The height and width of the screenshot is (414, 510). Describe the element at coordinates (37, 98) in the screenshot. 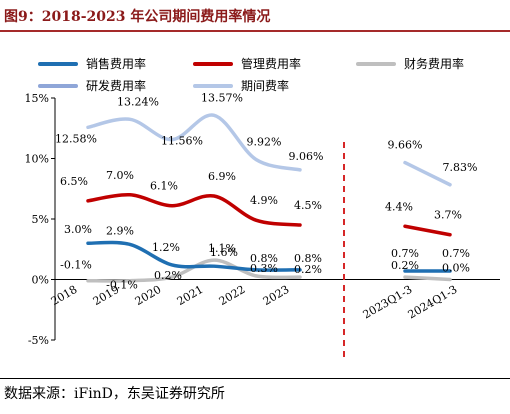

I see `y-tick-label: 15%` at that location.